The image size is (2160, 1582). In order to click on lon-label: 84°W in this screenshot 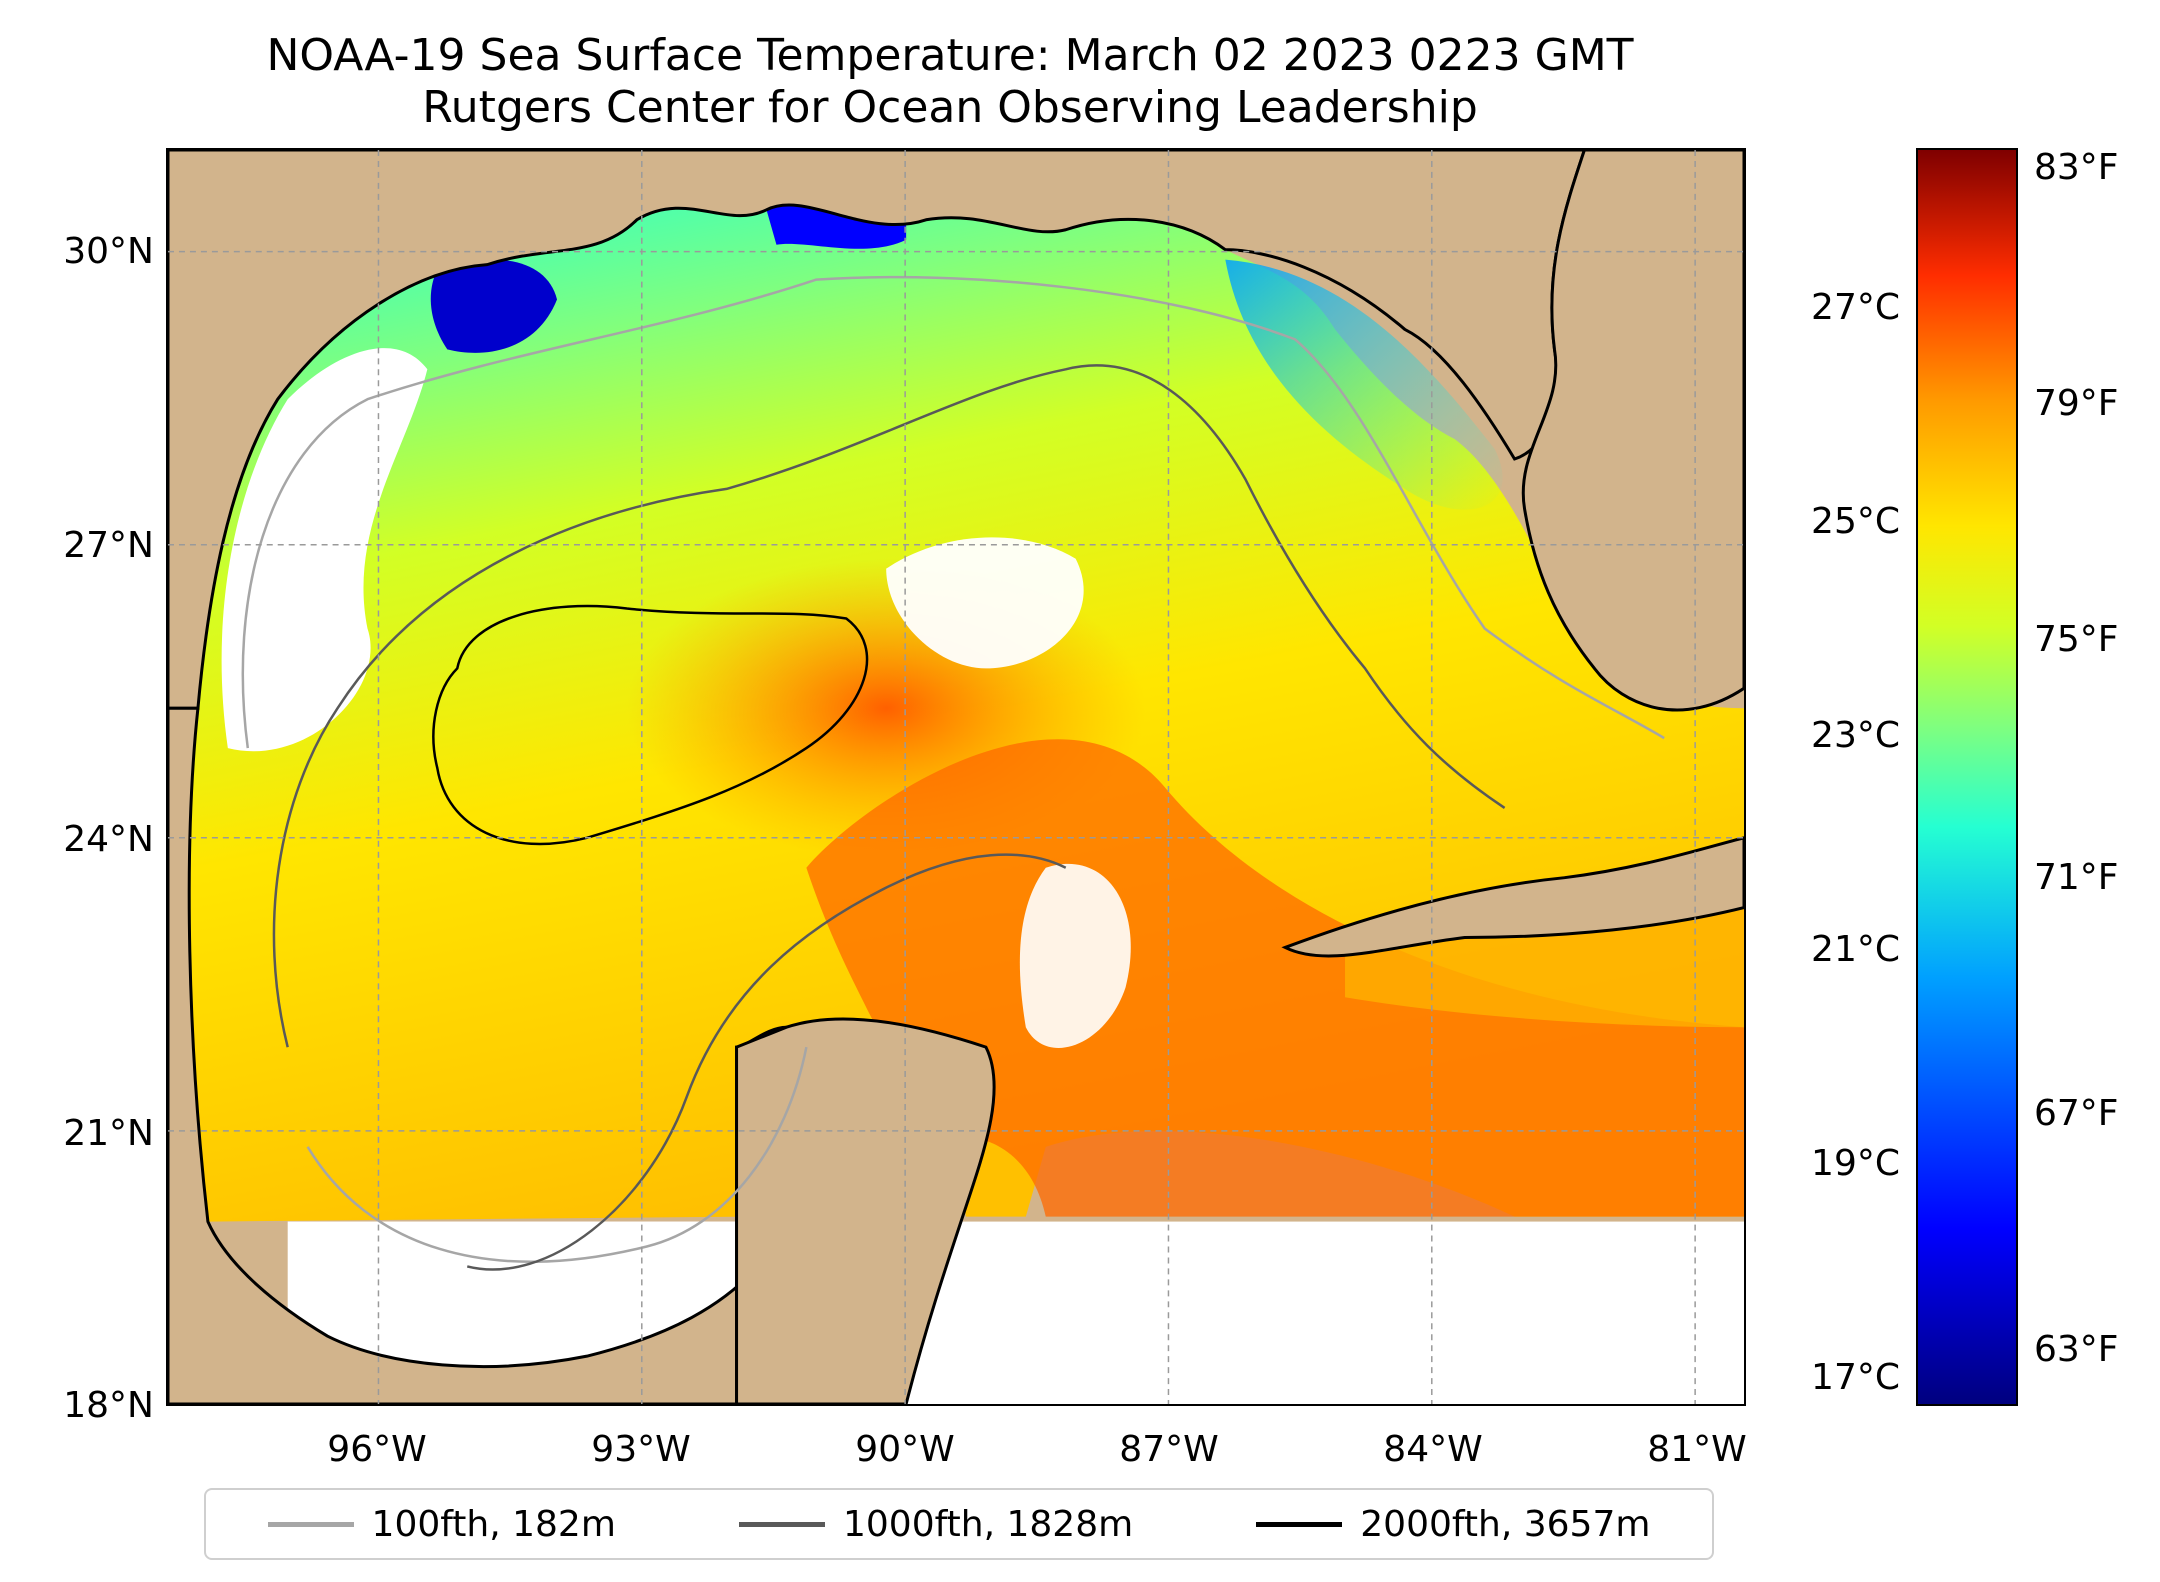, I will do `click(1433, 1449)`.